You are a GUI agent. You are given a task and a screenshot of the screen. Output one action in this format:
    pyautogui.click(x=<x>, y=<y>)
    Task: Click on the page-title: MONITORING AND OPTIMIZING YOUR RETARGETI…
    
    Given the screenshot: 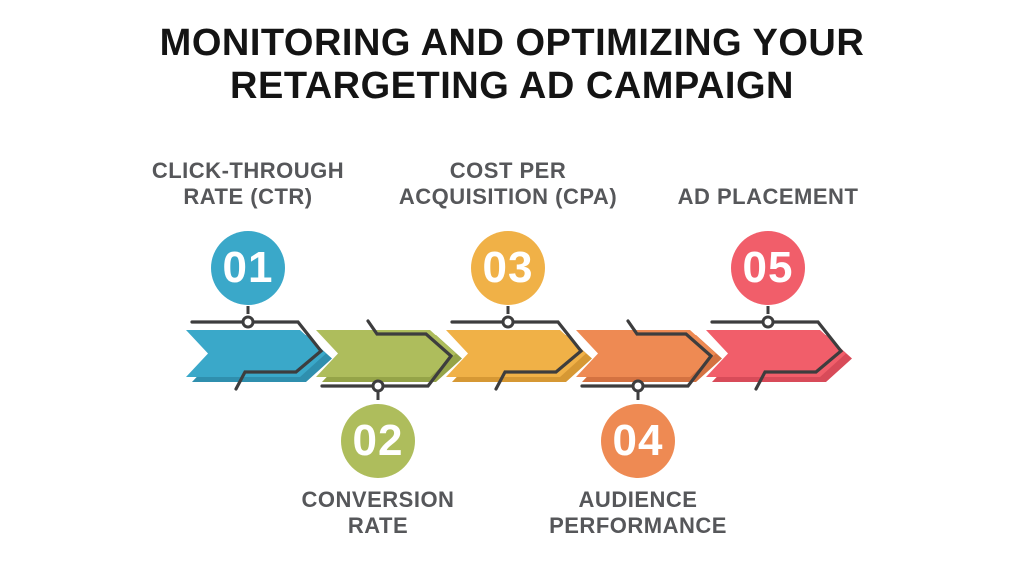 What is the action you would take?
    pyautogui.click(x=512, y=65)
    